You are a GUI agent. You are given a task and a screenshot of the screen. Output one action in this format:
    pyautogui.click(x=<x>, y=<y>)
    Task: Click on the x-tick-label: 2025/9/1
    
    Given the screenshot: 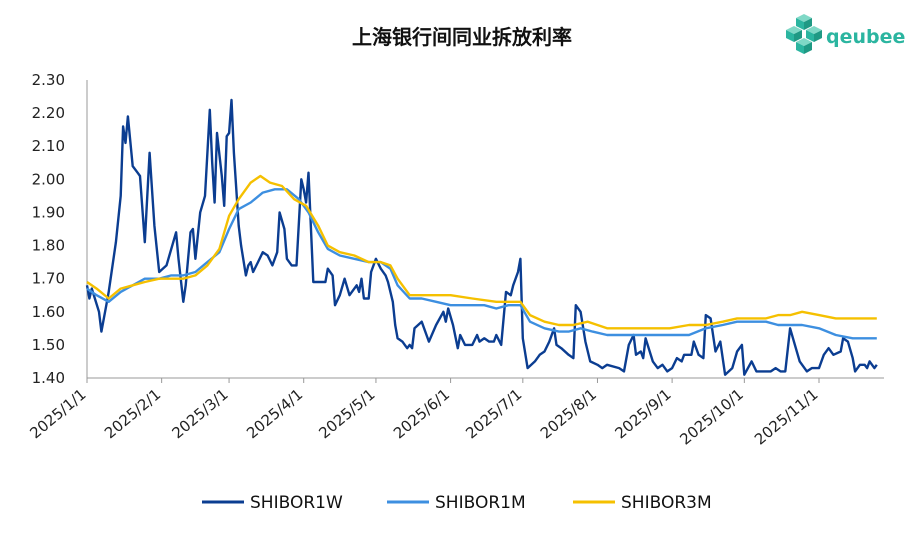 What is the action you would take?
    pyautogui.click(x=642, y=413)
    